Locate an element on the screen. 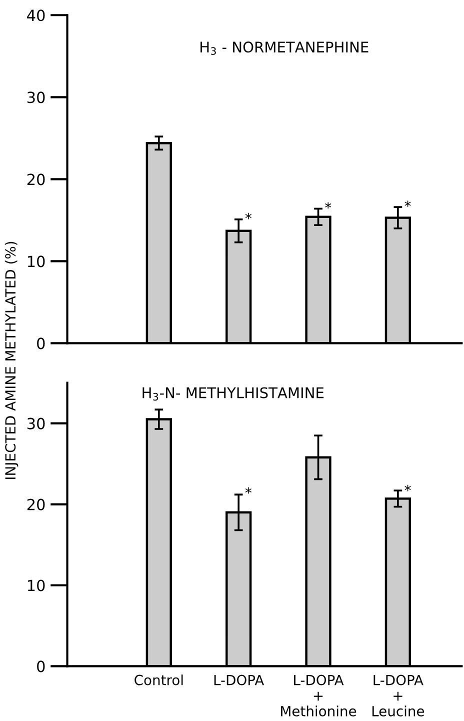  x-tick-label: L-DOPA + Methionine is located at coordinates (318, 695).